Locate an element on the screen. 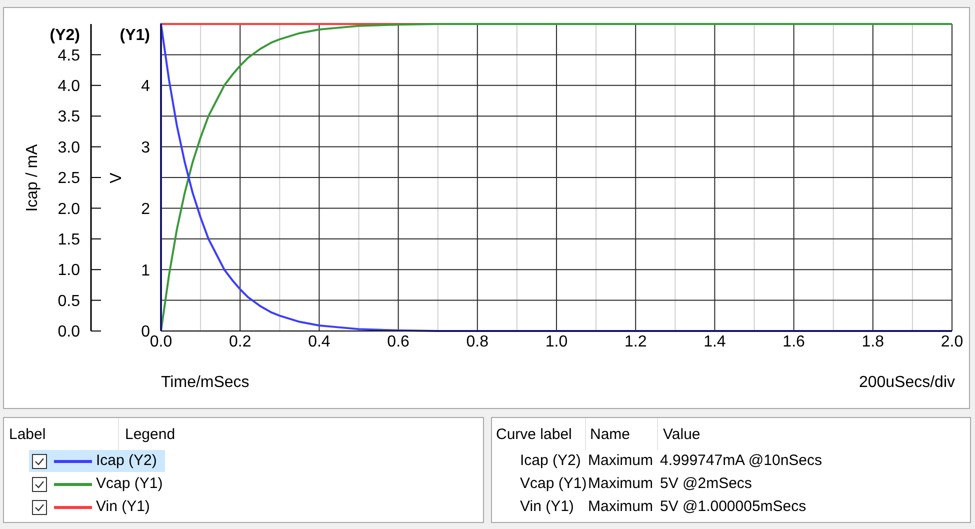 The width and height of the screenshot is (975, 529). y-axis-title: V is located at coordinates (117, 177).